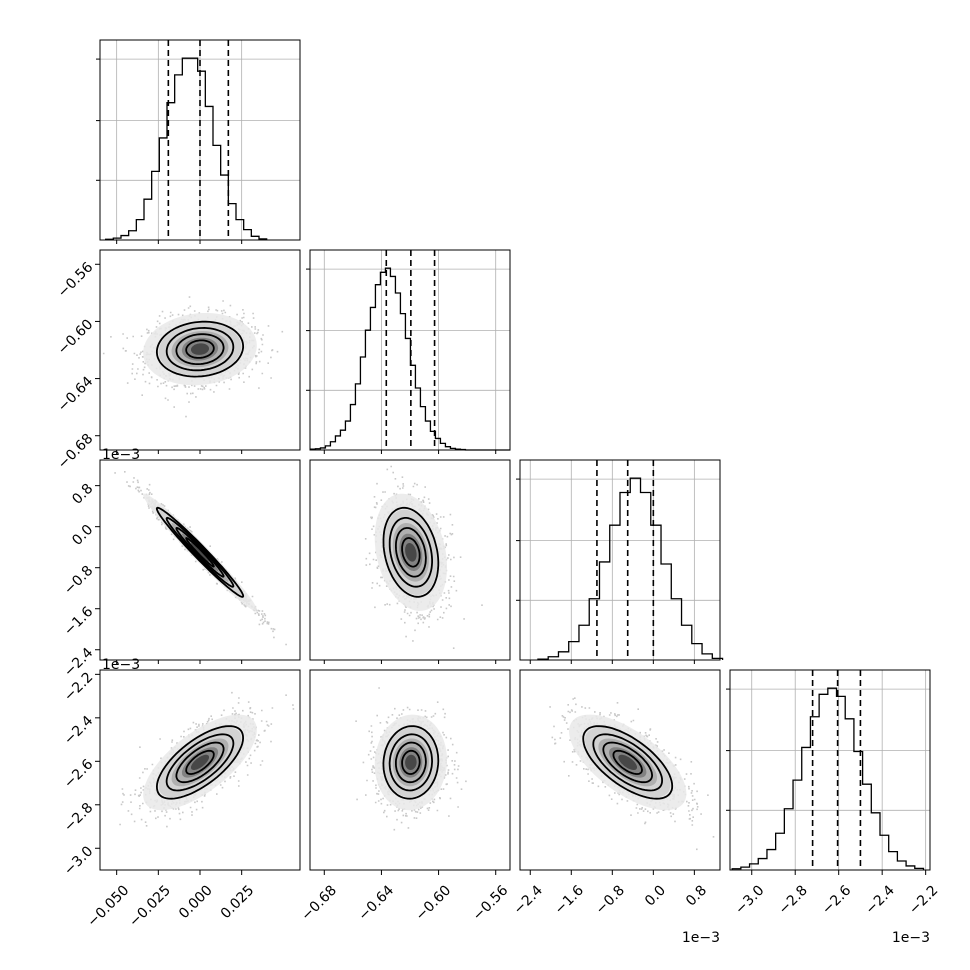 Image resolution: width=970 pixels, height=970 pixels. I want to click on y-tick-label: −1.6, so click(78, 621).